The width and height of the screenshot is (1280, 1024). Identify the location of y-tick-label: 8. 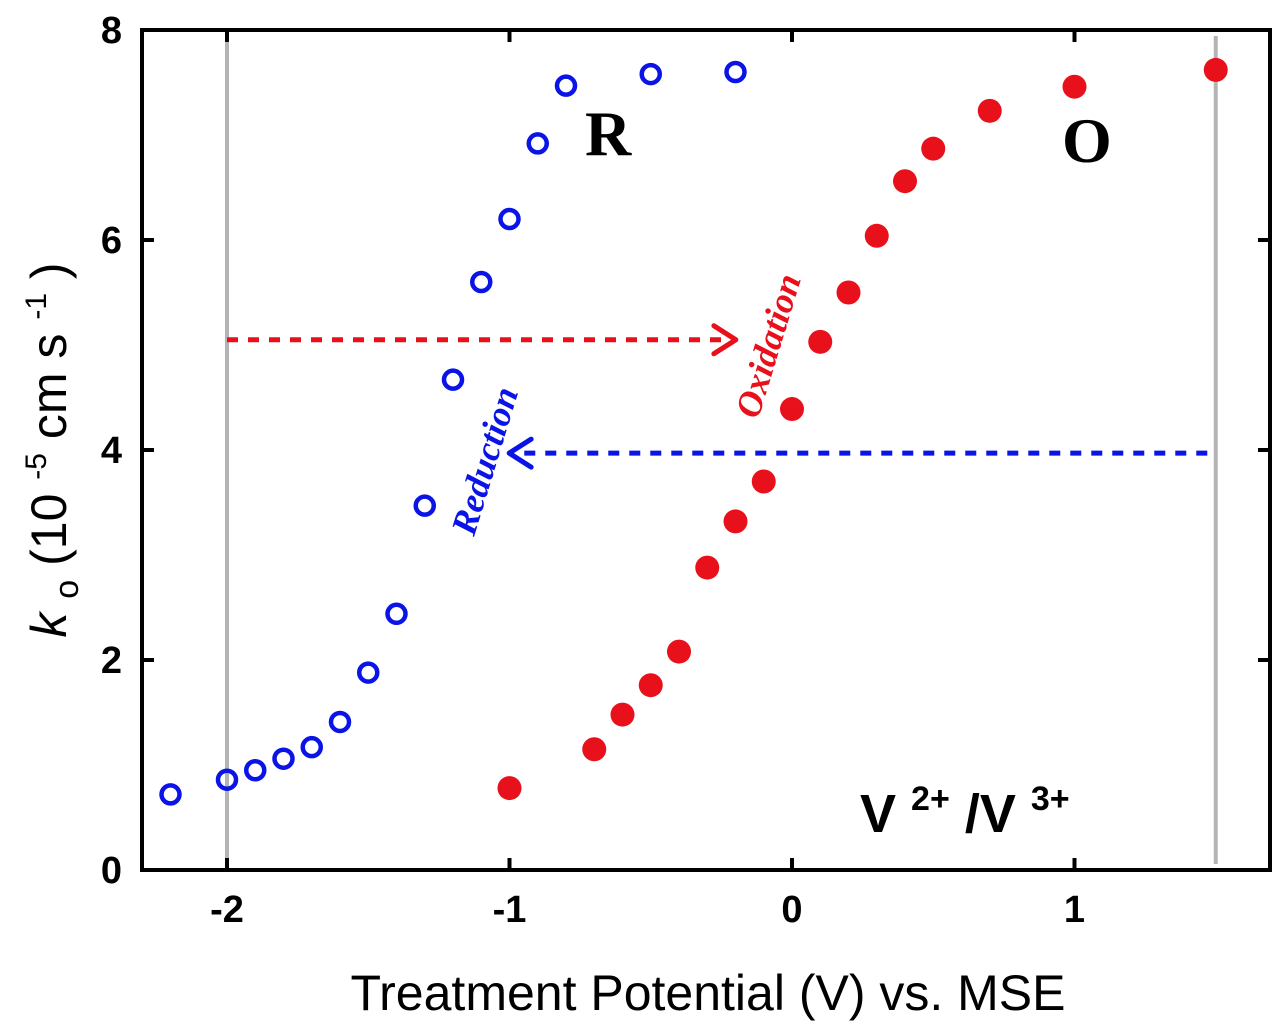
(111, 31).